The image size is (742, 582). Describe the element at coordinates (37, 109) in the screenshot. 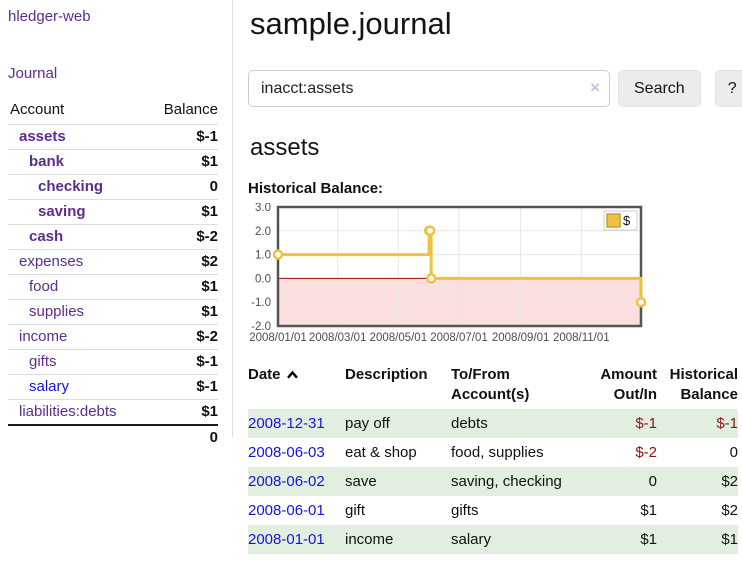

I see `accounts-header-account: Account` at that location.